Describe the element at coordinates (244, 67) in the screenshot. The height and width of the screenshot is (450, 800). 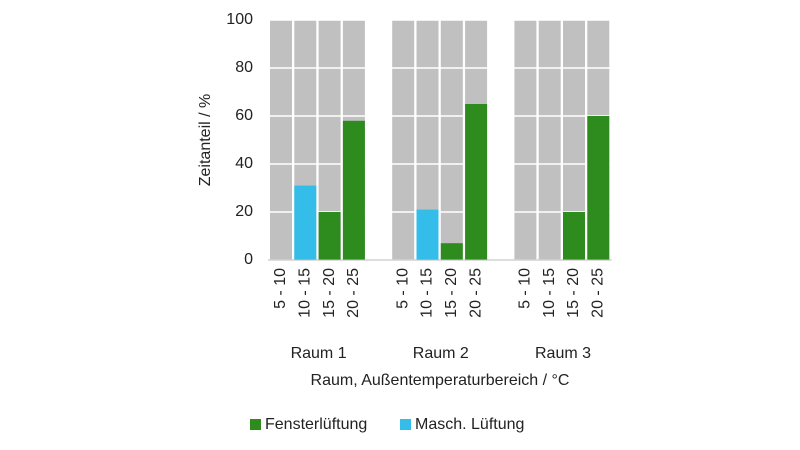
I see `y-tick-label: 80` at that location.